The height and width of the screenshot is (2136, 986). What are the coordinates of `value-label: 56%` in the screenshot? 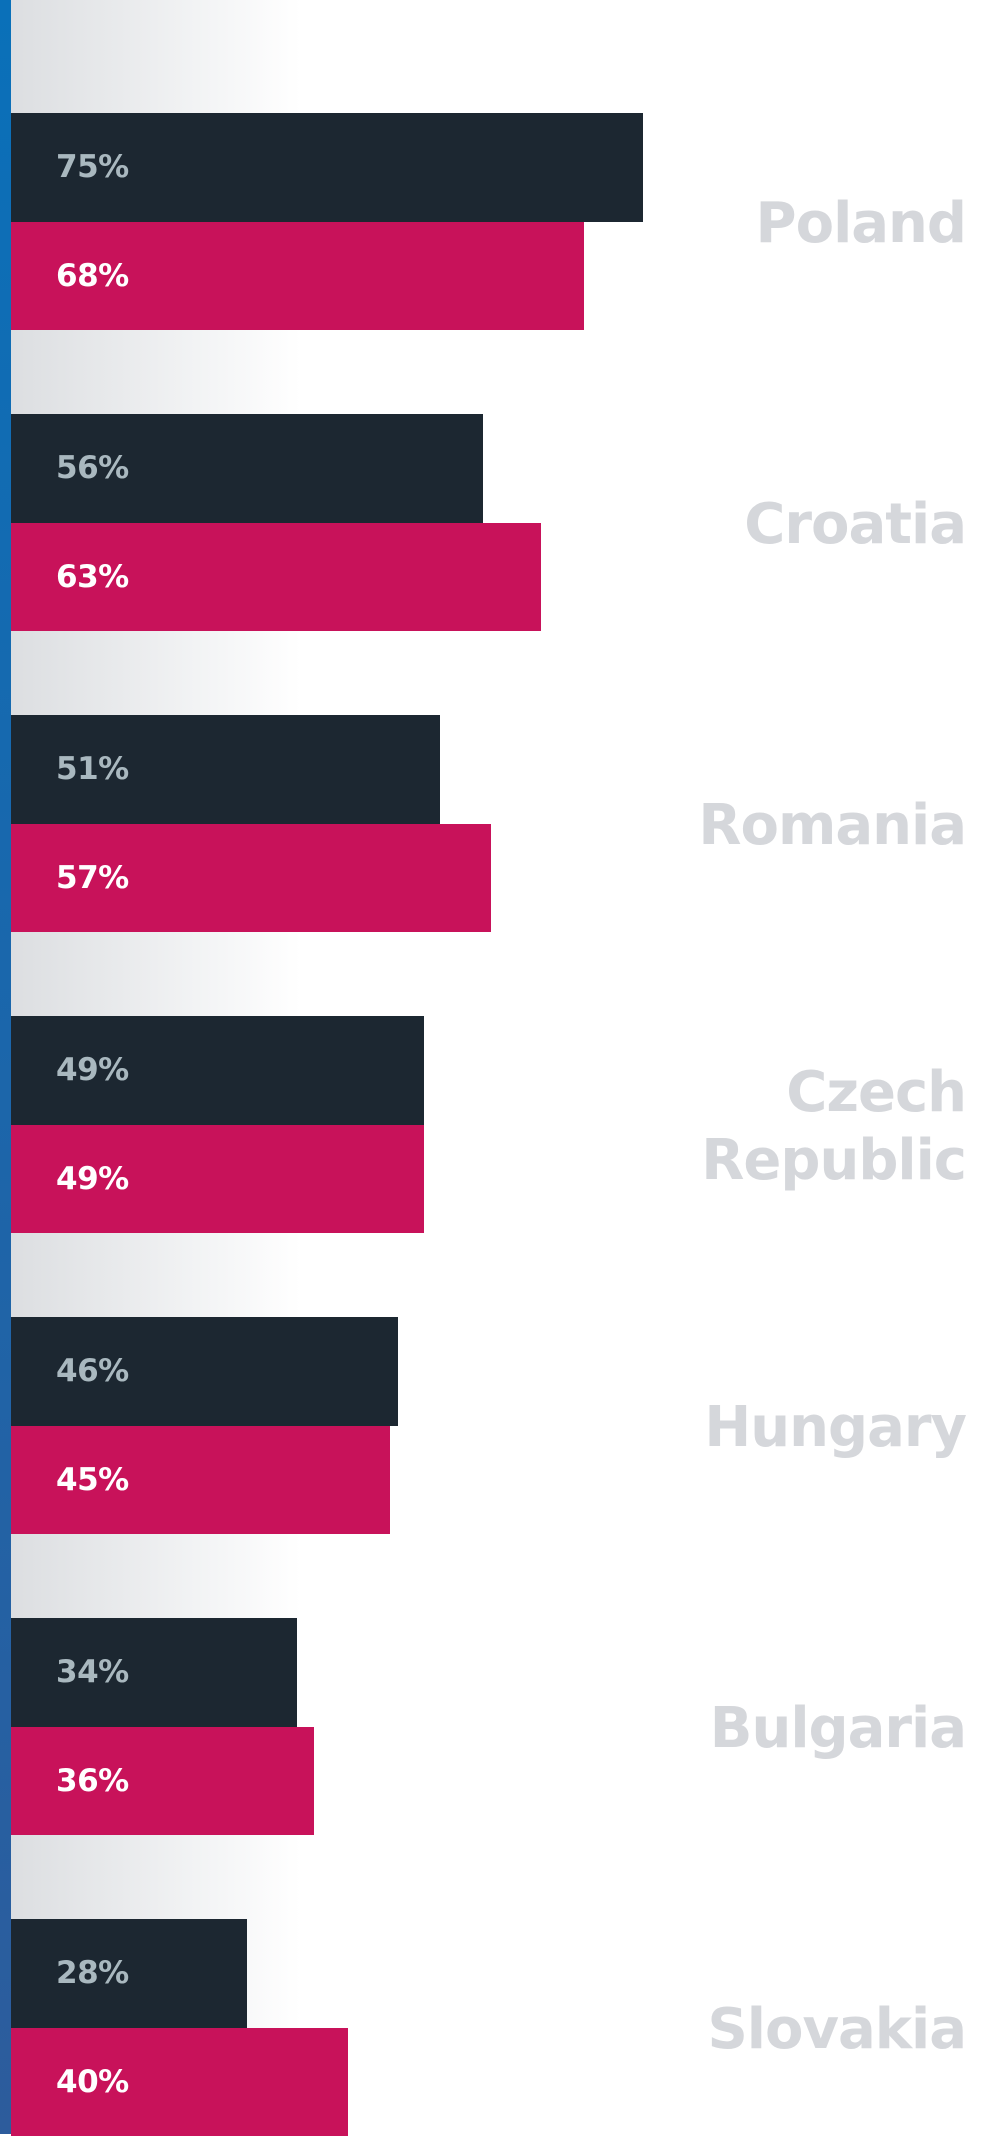 It's located at (92, 468).